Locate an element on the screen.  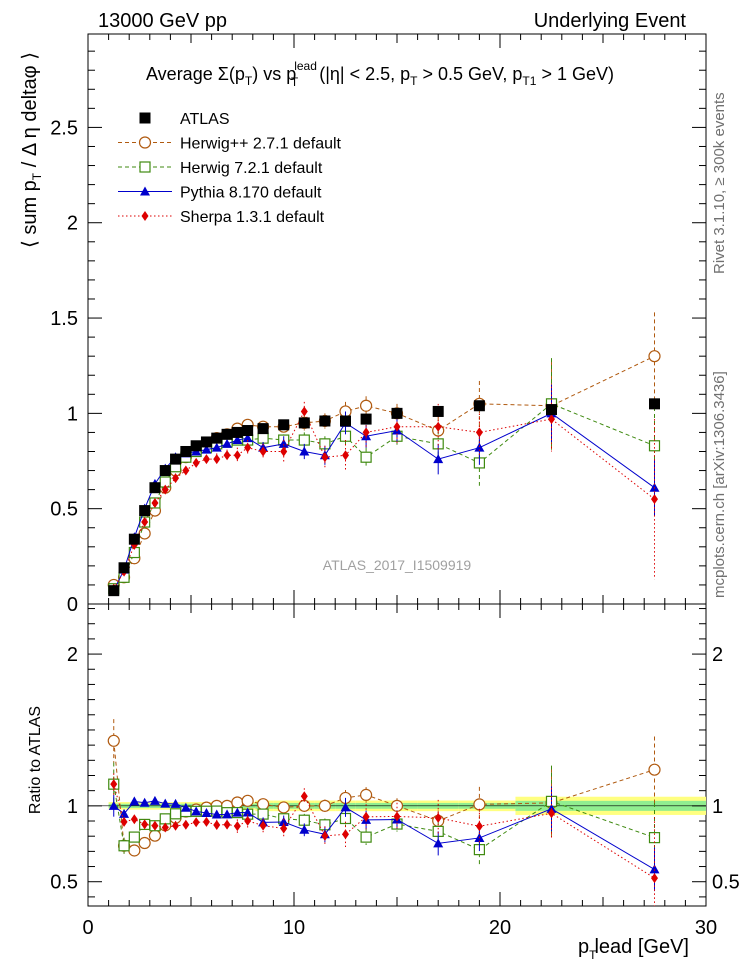
legend-entry: Pythia 8.170 default is located at coordinates (220, 193).